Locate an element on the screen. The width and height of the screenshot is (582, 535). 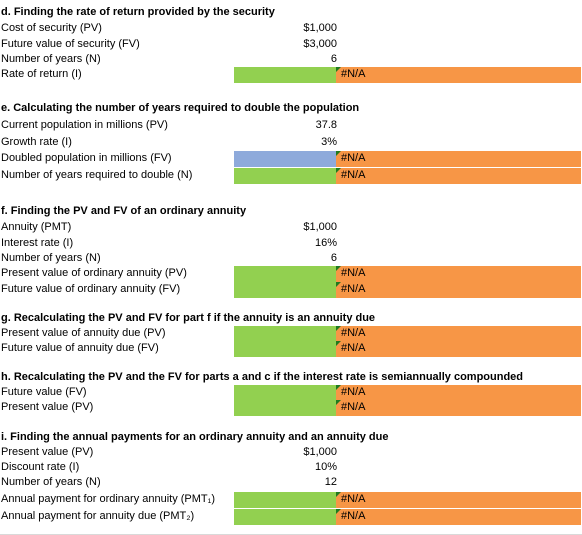
cell-row: Number of years (N) 12 is located at coordinates (291, 482).